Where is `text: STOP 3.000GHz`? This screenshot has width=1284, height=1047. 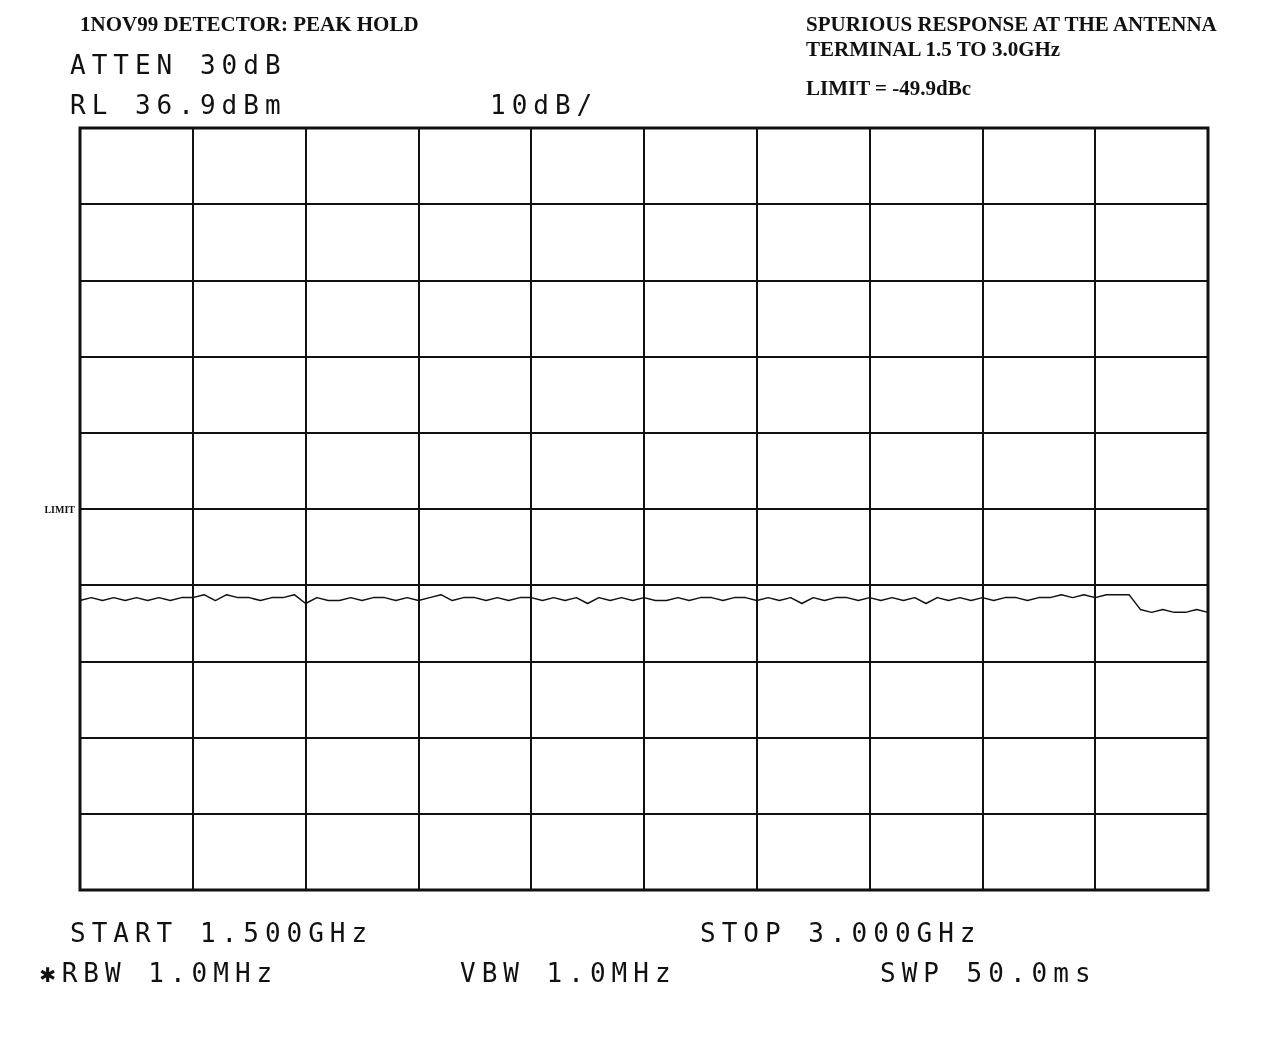 text: STOP 3.000GHz is located at coordinates (841, 933).